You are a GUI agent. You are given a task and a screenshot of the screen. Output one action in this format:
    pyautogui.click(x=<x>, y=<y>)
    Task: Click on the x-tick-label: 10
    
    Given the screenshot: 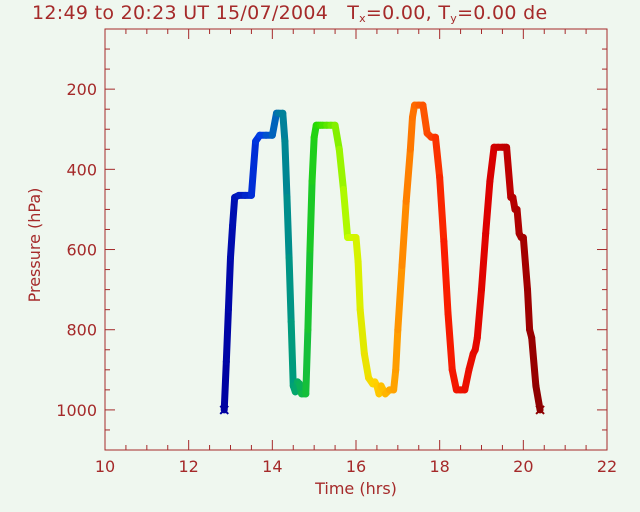 What is the action you would take?
    pyautogui.click(x=105, y=466)
    